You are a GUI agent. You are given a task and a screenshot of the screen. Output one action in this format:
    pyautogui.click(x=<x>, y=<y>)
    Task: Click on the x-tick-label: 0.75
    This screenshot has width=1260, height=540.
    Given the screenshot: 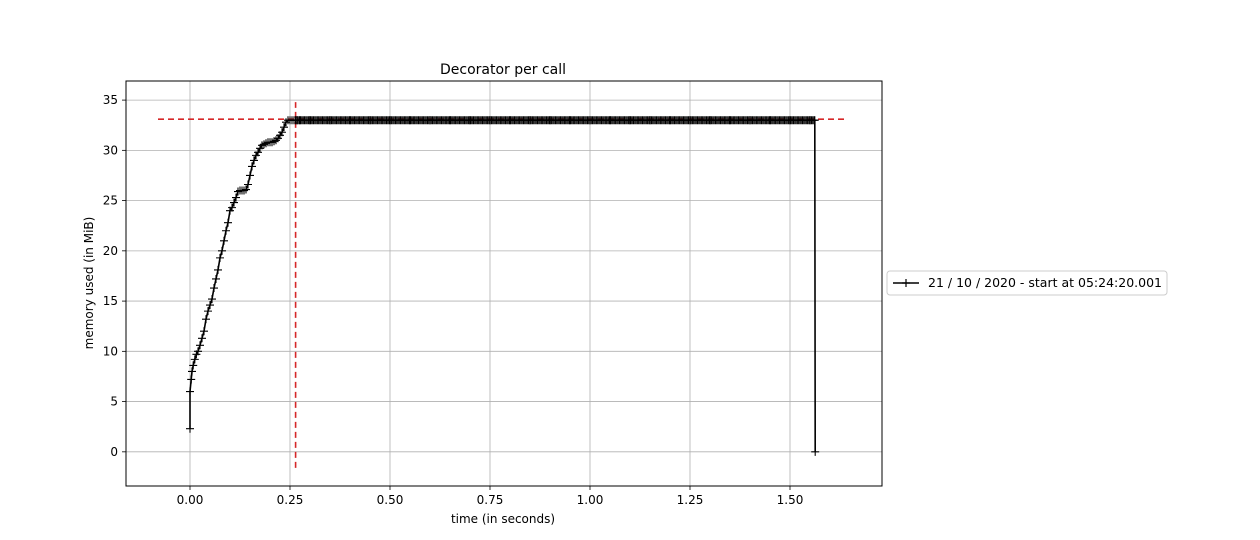 What is the action you would take?
    pyautogui.click(x=490, y=500)
    